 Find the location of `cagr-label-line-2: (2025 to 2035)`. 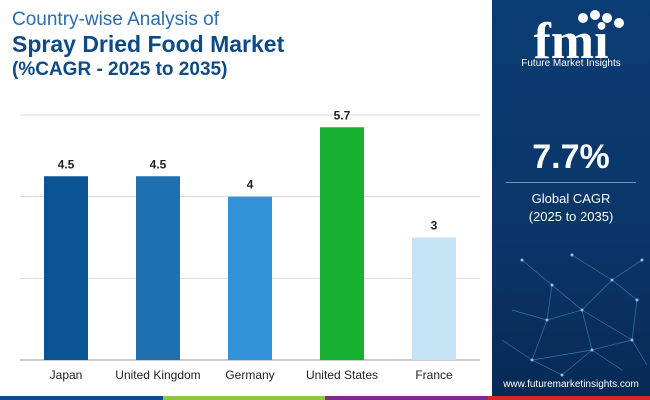

cagr-label-line-2: (2025 to 2035) is located at coordinates (571, 216).